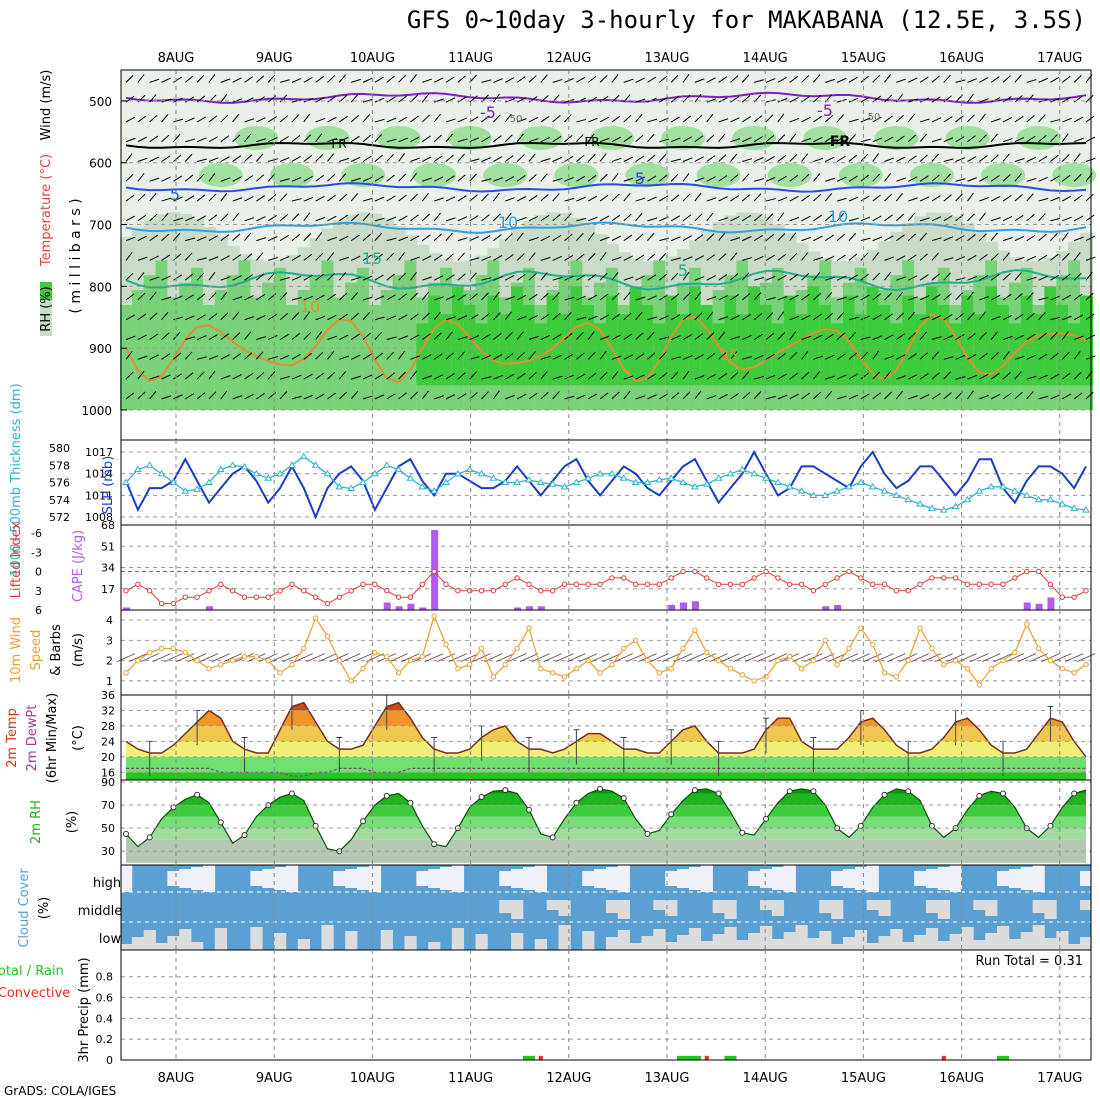 This screenshot has width=1100, height=1100. What do you see at coordinates (863, 1078) in the screenshot?
I see `x-tick-label-bottom: 15AUG` at bounding box center [863, 1078].